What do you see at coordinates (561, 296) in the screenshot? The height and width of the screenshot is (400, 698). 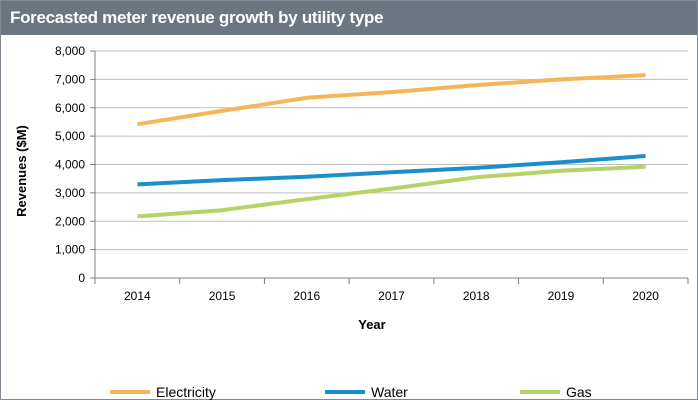 I see `x-tick-label: 2019` at bounding box center [561, 296].